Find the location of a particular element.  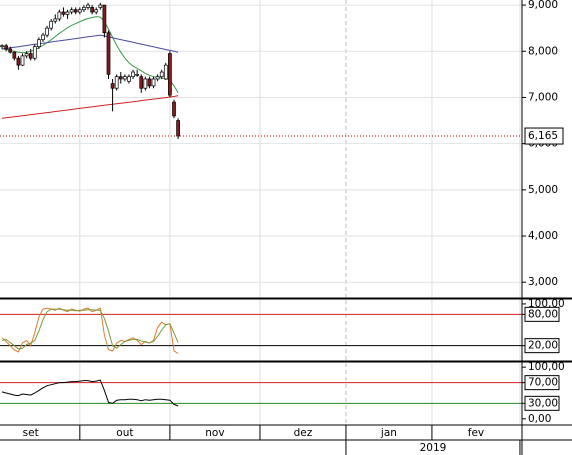

y-tick-label: 0,00 is located at coordinates (539, 419).